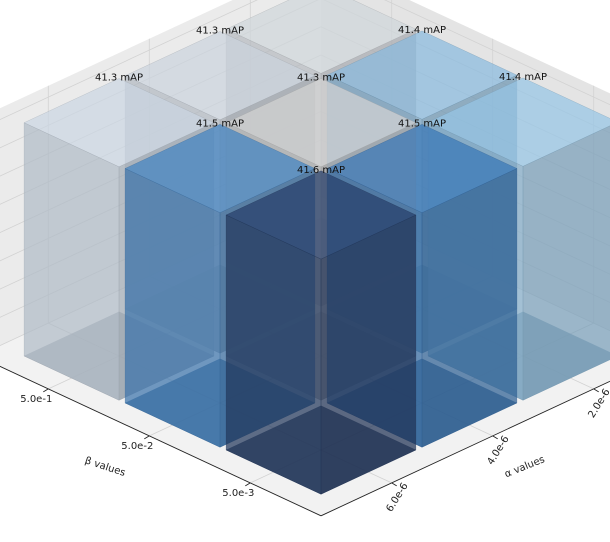 This screenshot has height=542, width=610. Describe the element at coordinates (104, 466) in the screenshot. I see `beta-axis-title: β values` at that location.